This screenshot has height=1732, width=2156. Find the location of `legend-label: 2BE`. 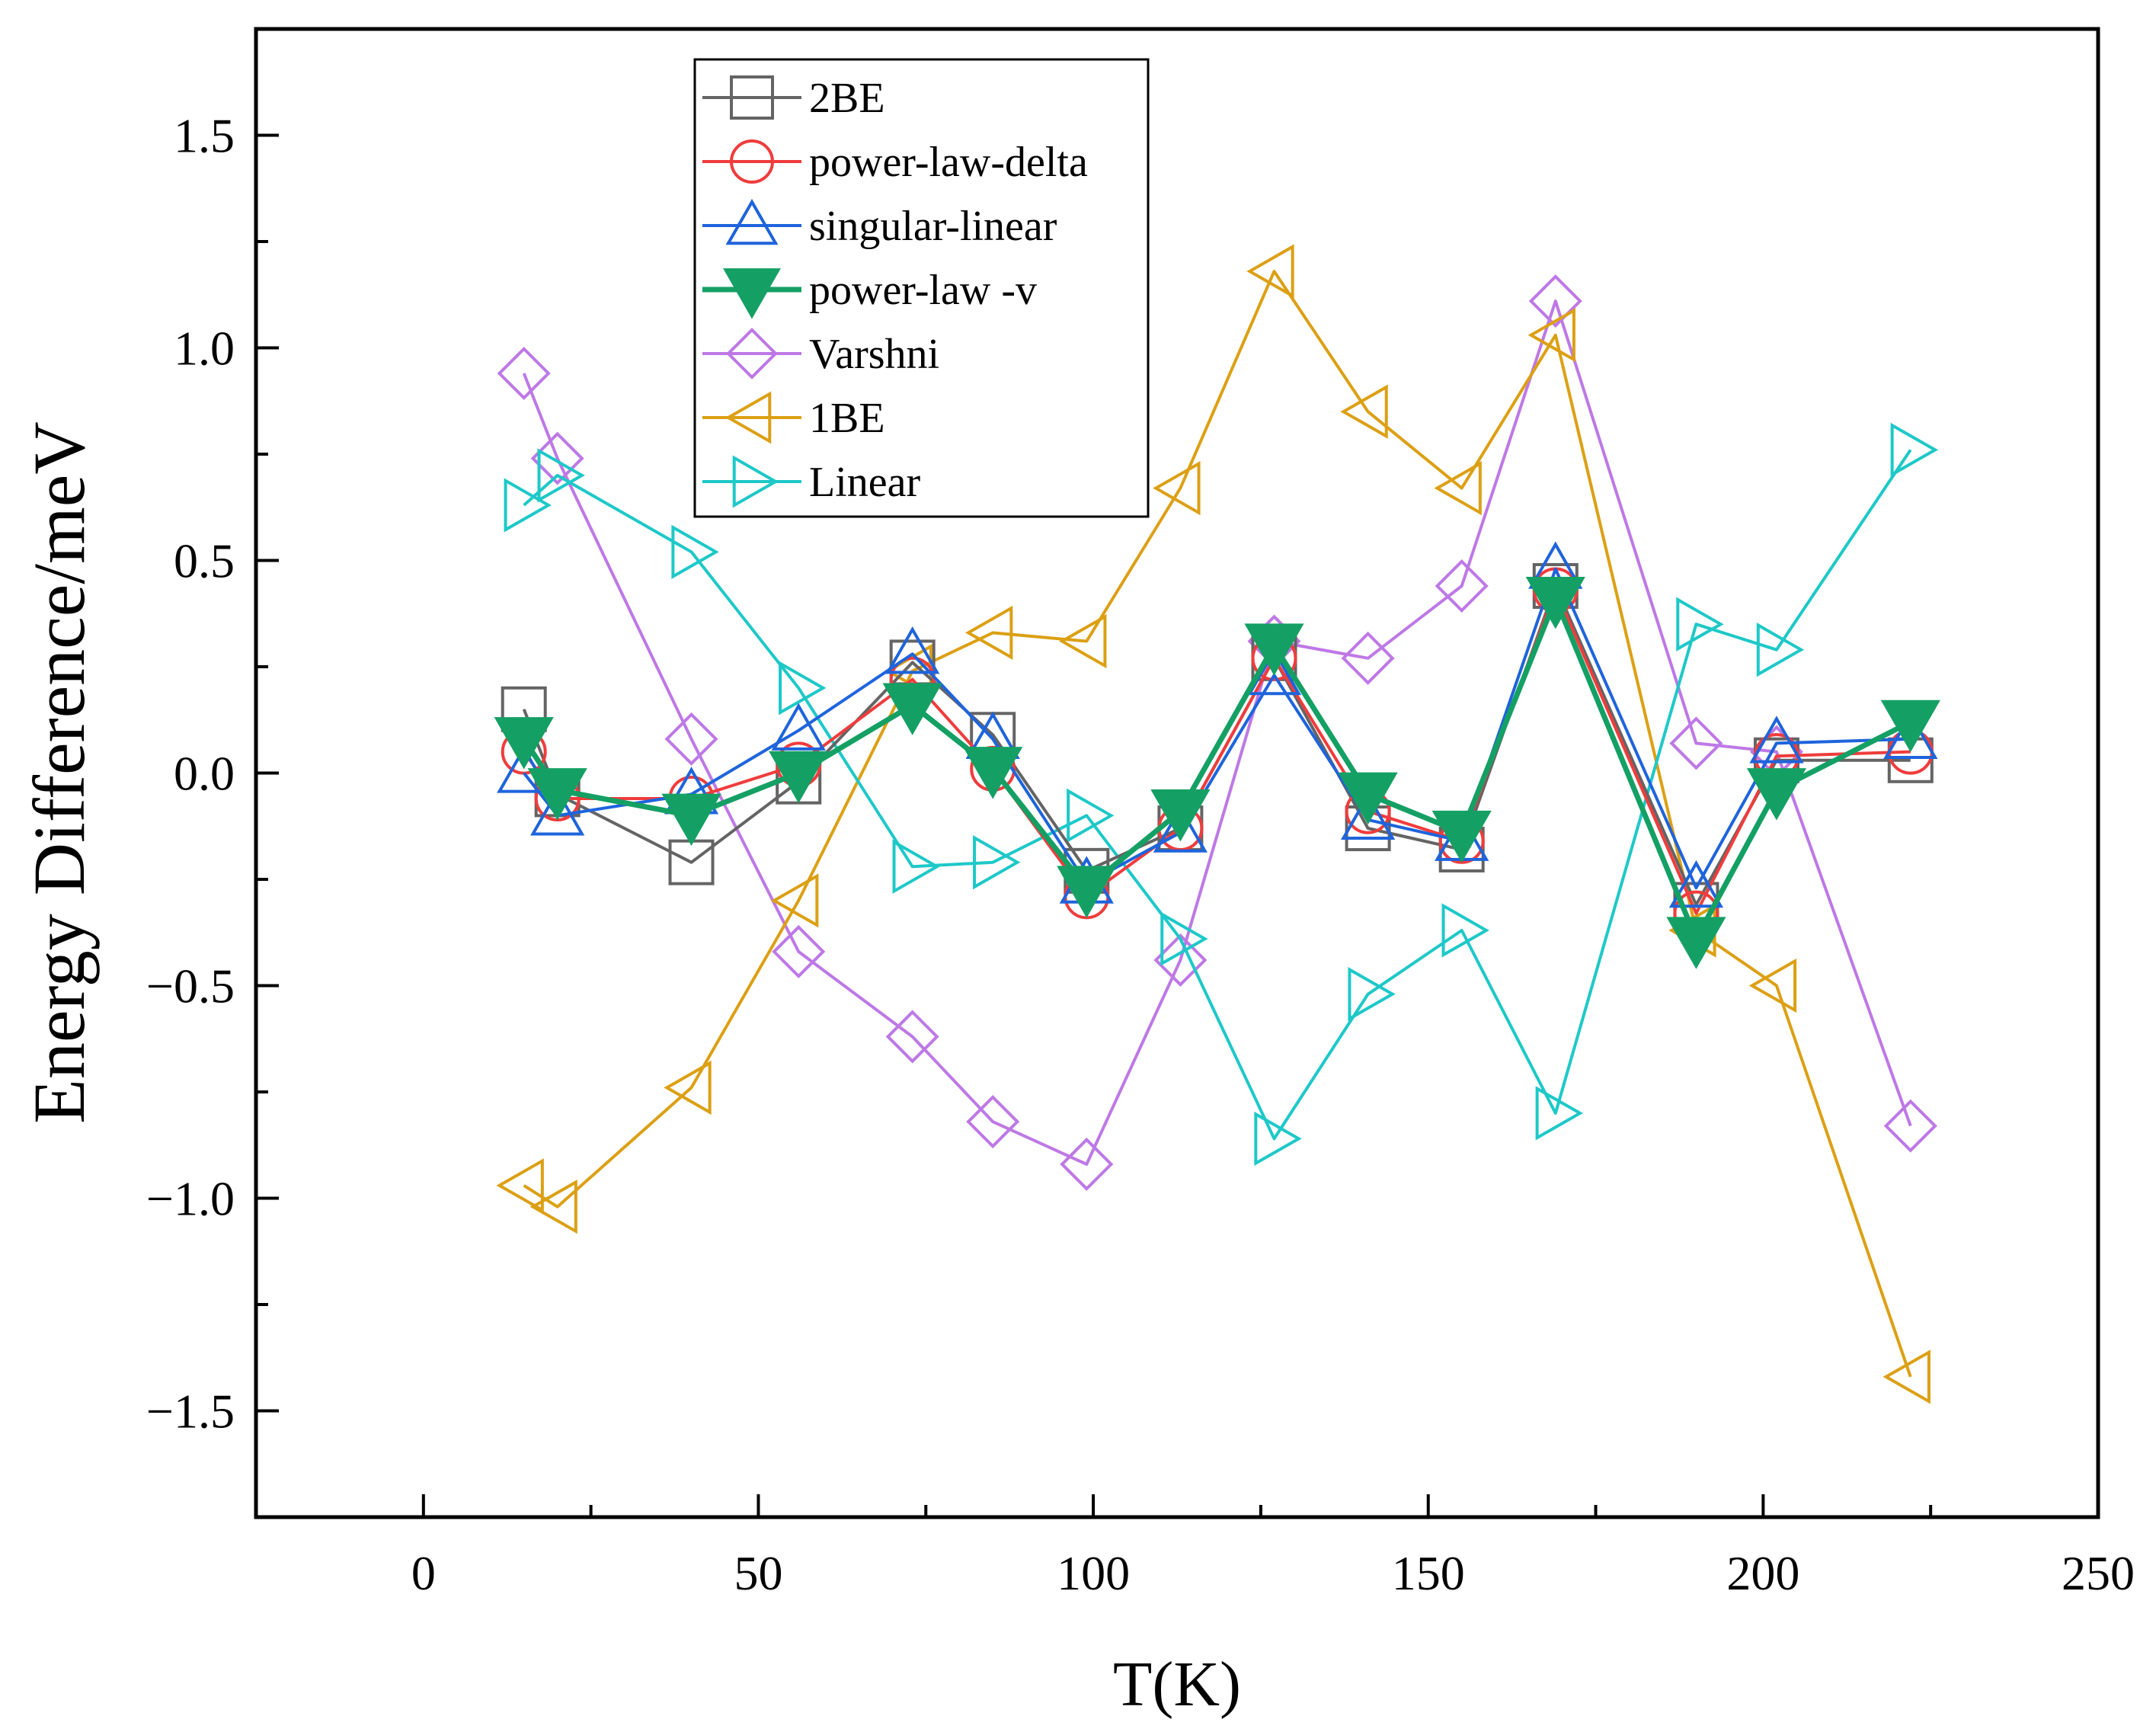

legend-label: 2BE is located at coordinates (847, 98).